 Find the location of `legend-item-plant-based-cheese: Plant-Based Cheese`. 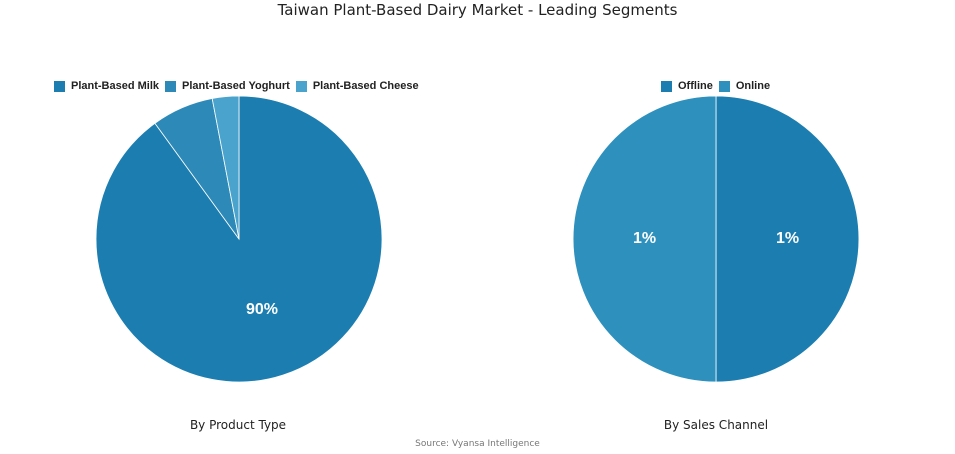

legend-item-plant-based-cheese: Plant-Based Cheese is located at coordinates (357, 86).